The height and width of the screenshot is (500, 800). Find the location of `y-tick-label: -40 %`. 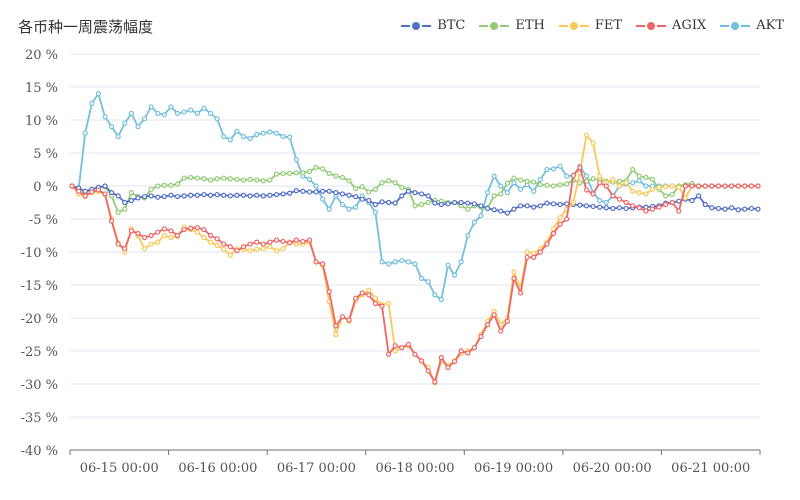

y-tick-label: -40 % is located at coordinates (39, 451).